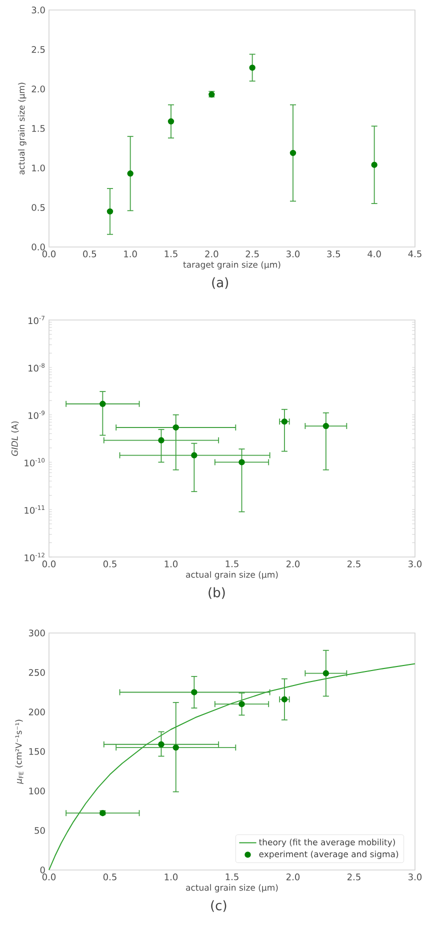 This screenshot has width=423, height=932. What do you see at coordinates (34, 462) in the screenshot?
I see `y-tick-label: 10$^{-10}$` at bounding box center [34, 462].